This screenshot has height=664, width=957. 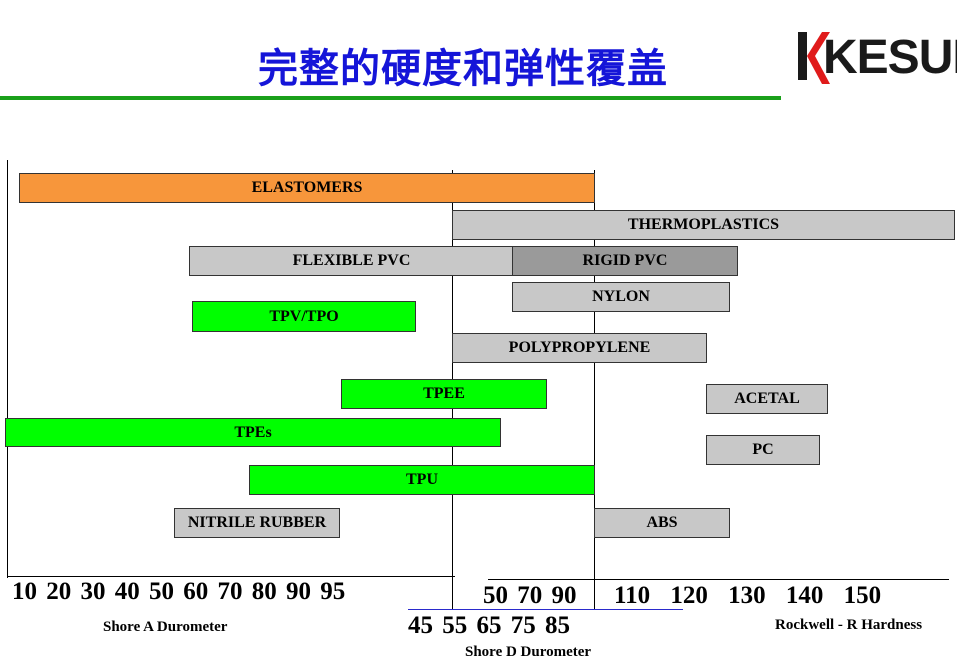 I want to click on bar-nitrile-rubber: NITRILE RUBBER, so click(x=257, y=523).